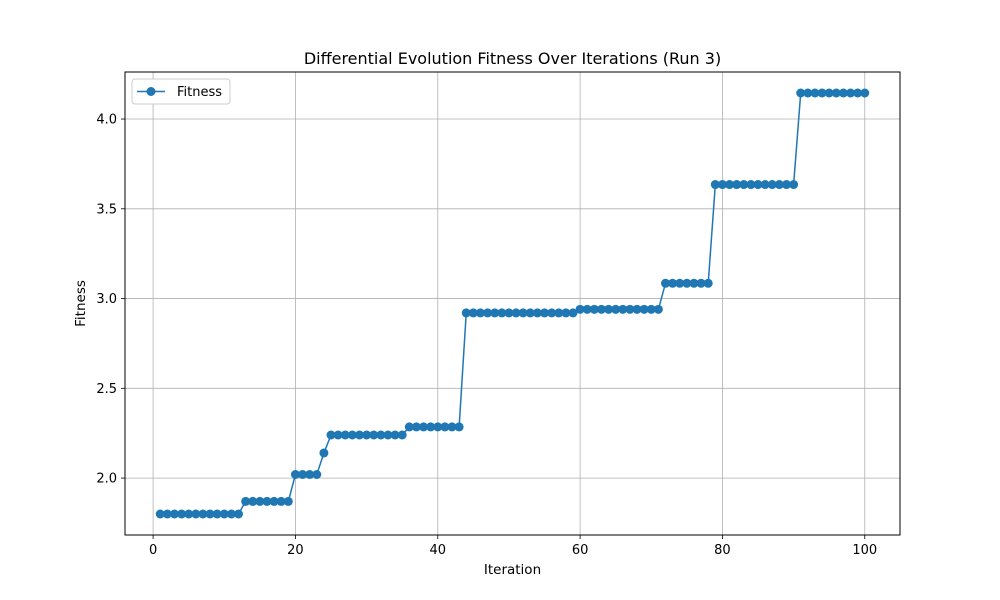 The width and height of the screenshot is (1000, 600). What do you see at coordinates (864, 550) in the screenshot?
I see `x-tick-label: 100` at bounding box center [864, 550].